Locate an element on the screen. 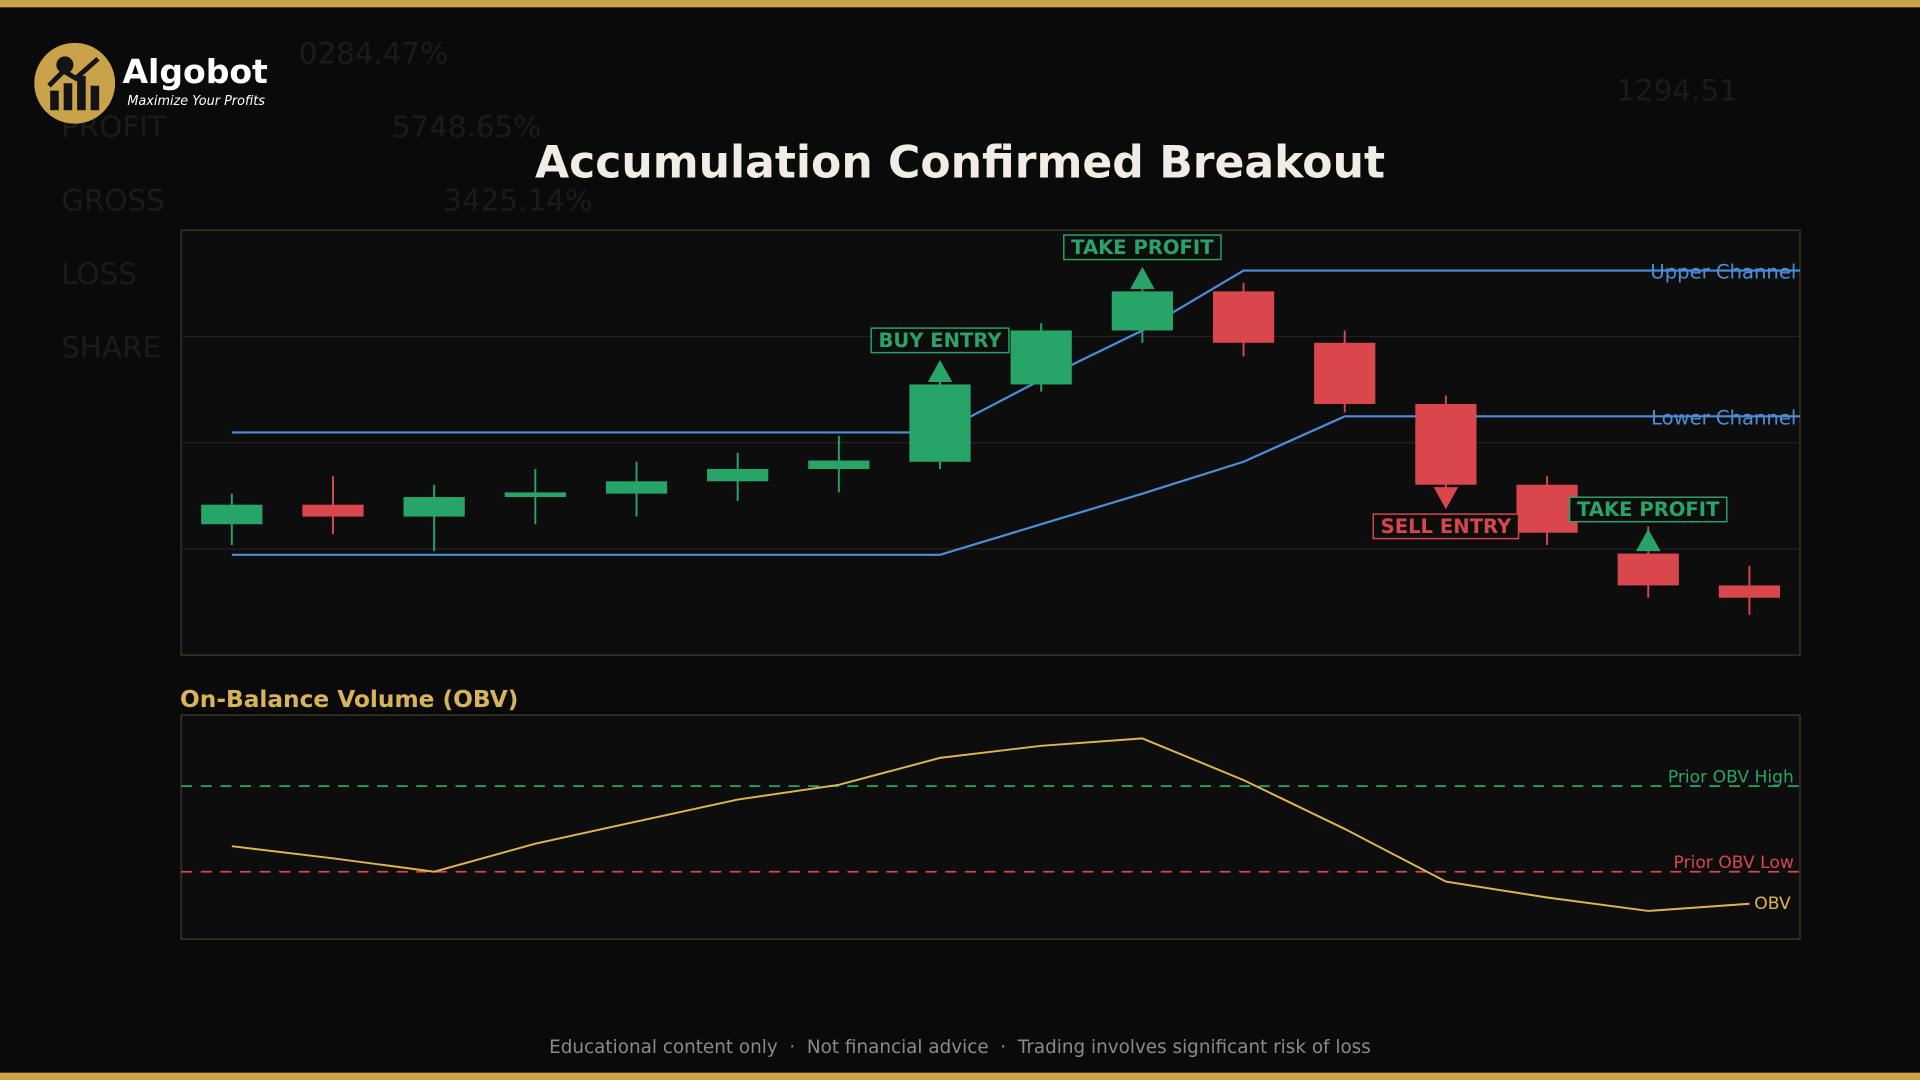 The width and height of the screenshot is (1920, 1080). ghost-text: SHARE is located at coordinates (111, 347).